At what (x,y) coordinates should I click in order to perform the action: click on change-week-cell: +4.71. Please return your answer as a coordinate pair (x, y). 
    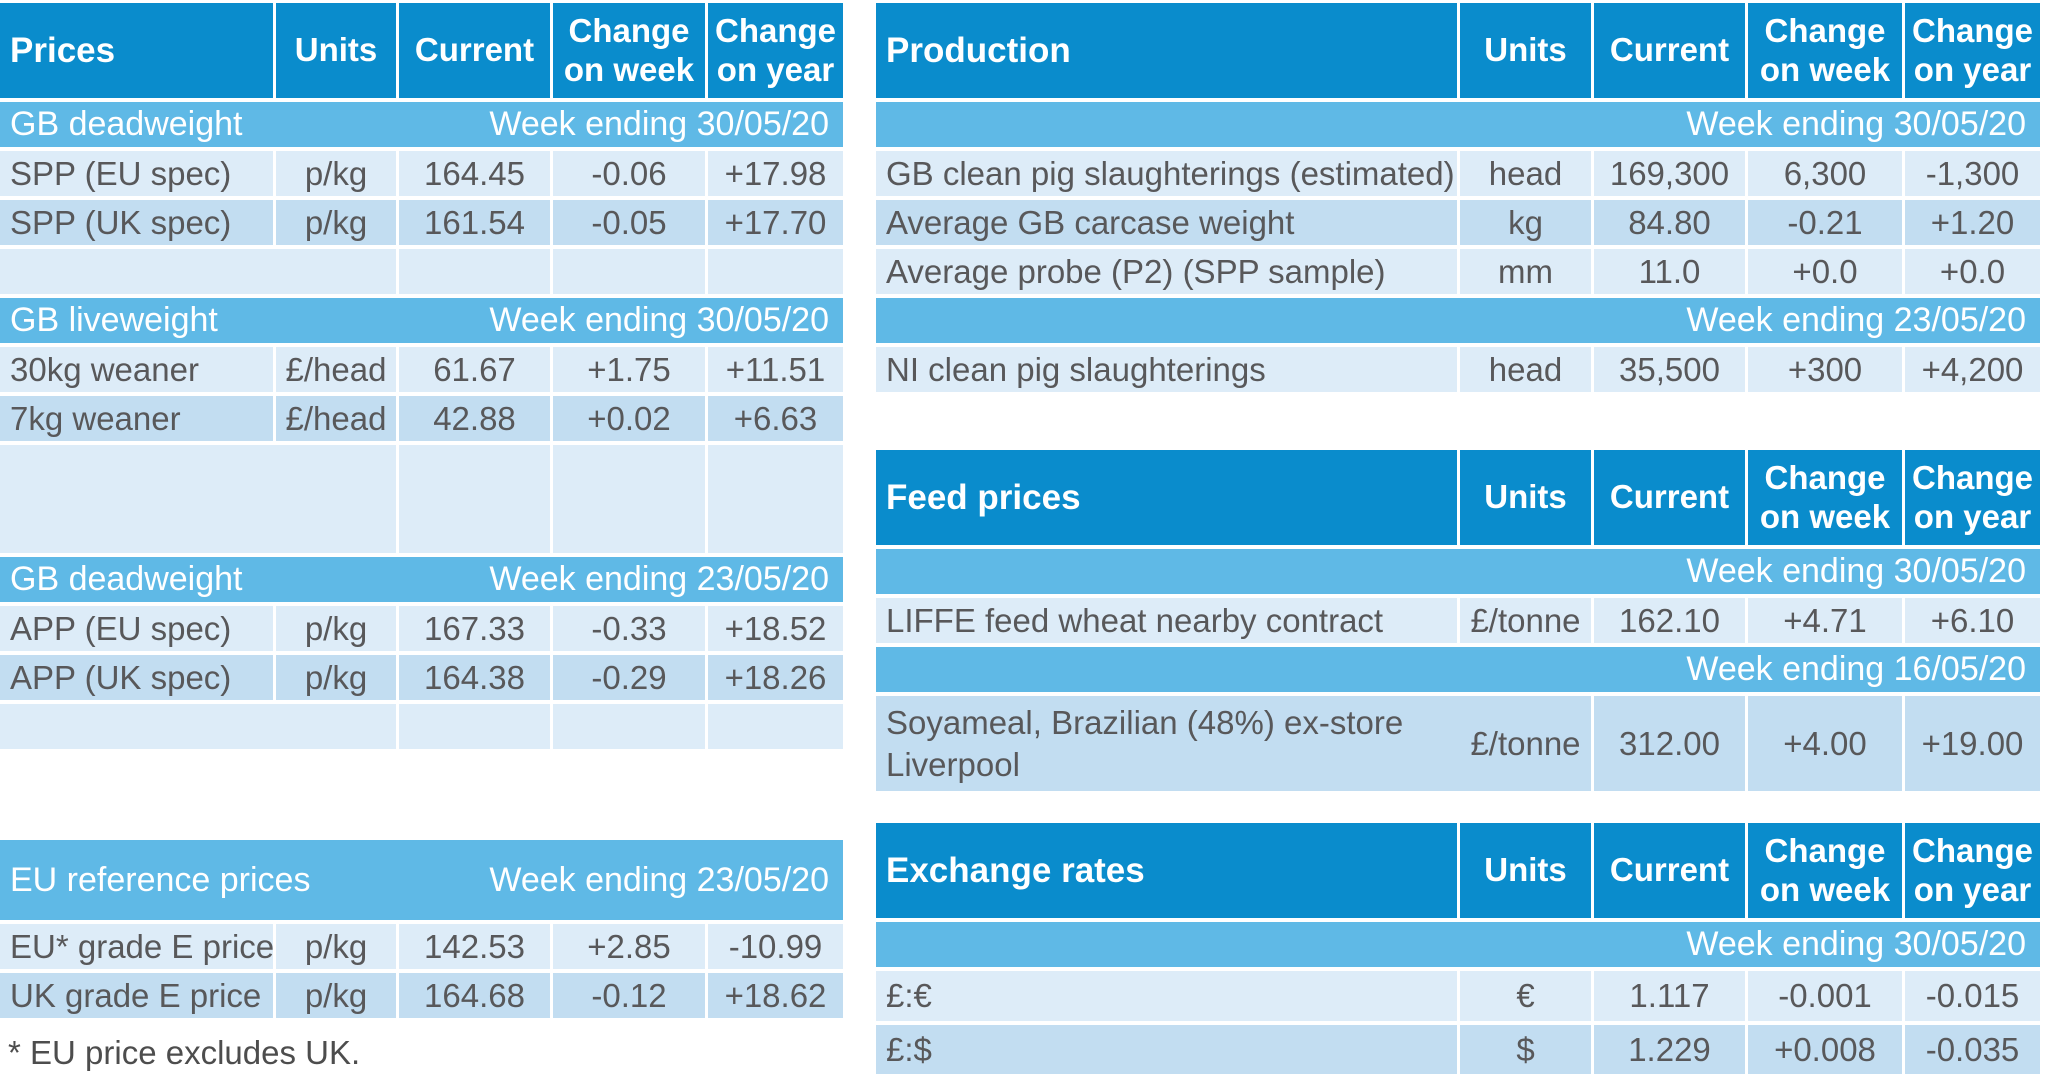
    Looking at the image, I should click on (1826, 620).